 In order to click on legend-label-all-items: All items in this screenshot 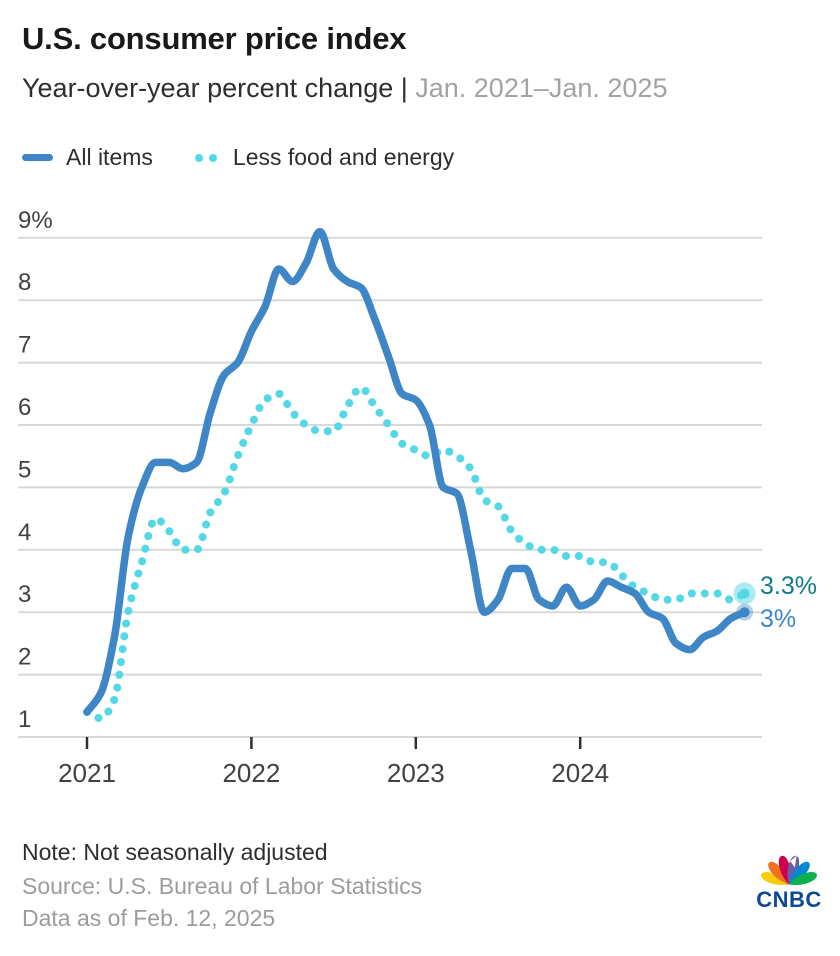, I will do `click(109, 157)`.